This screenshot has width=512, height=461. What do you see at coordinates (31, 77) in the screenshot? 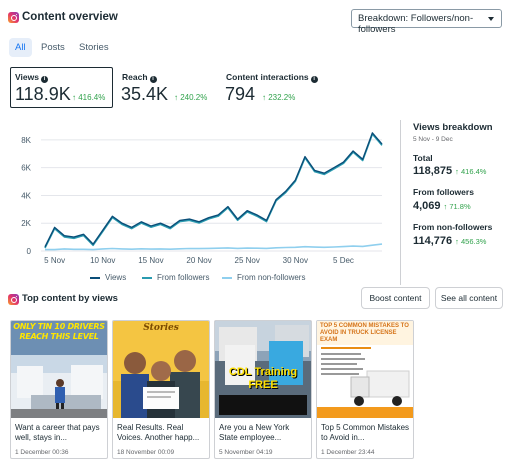
I see `metric-label-views: Views i` at bounding box center [31, 77].